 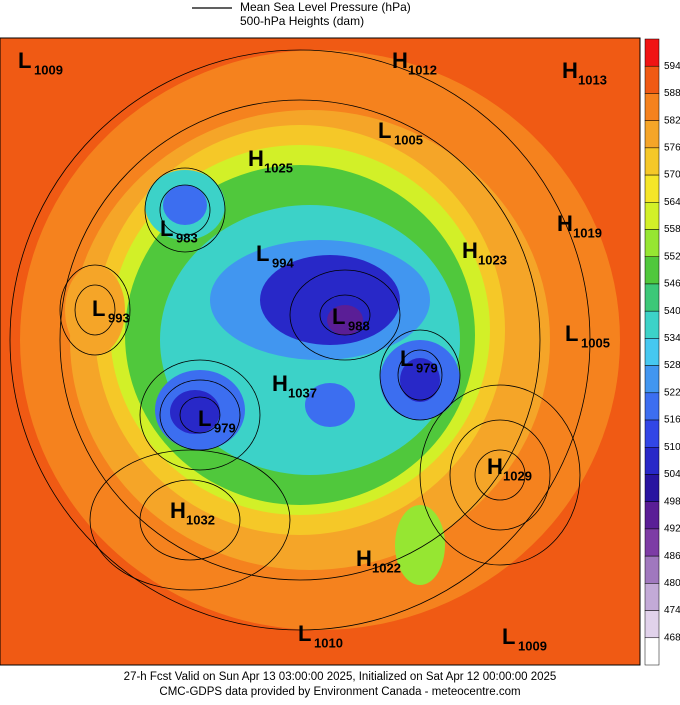 I want to click on center-value: 983, so click(x=187, y=237).